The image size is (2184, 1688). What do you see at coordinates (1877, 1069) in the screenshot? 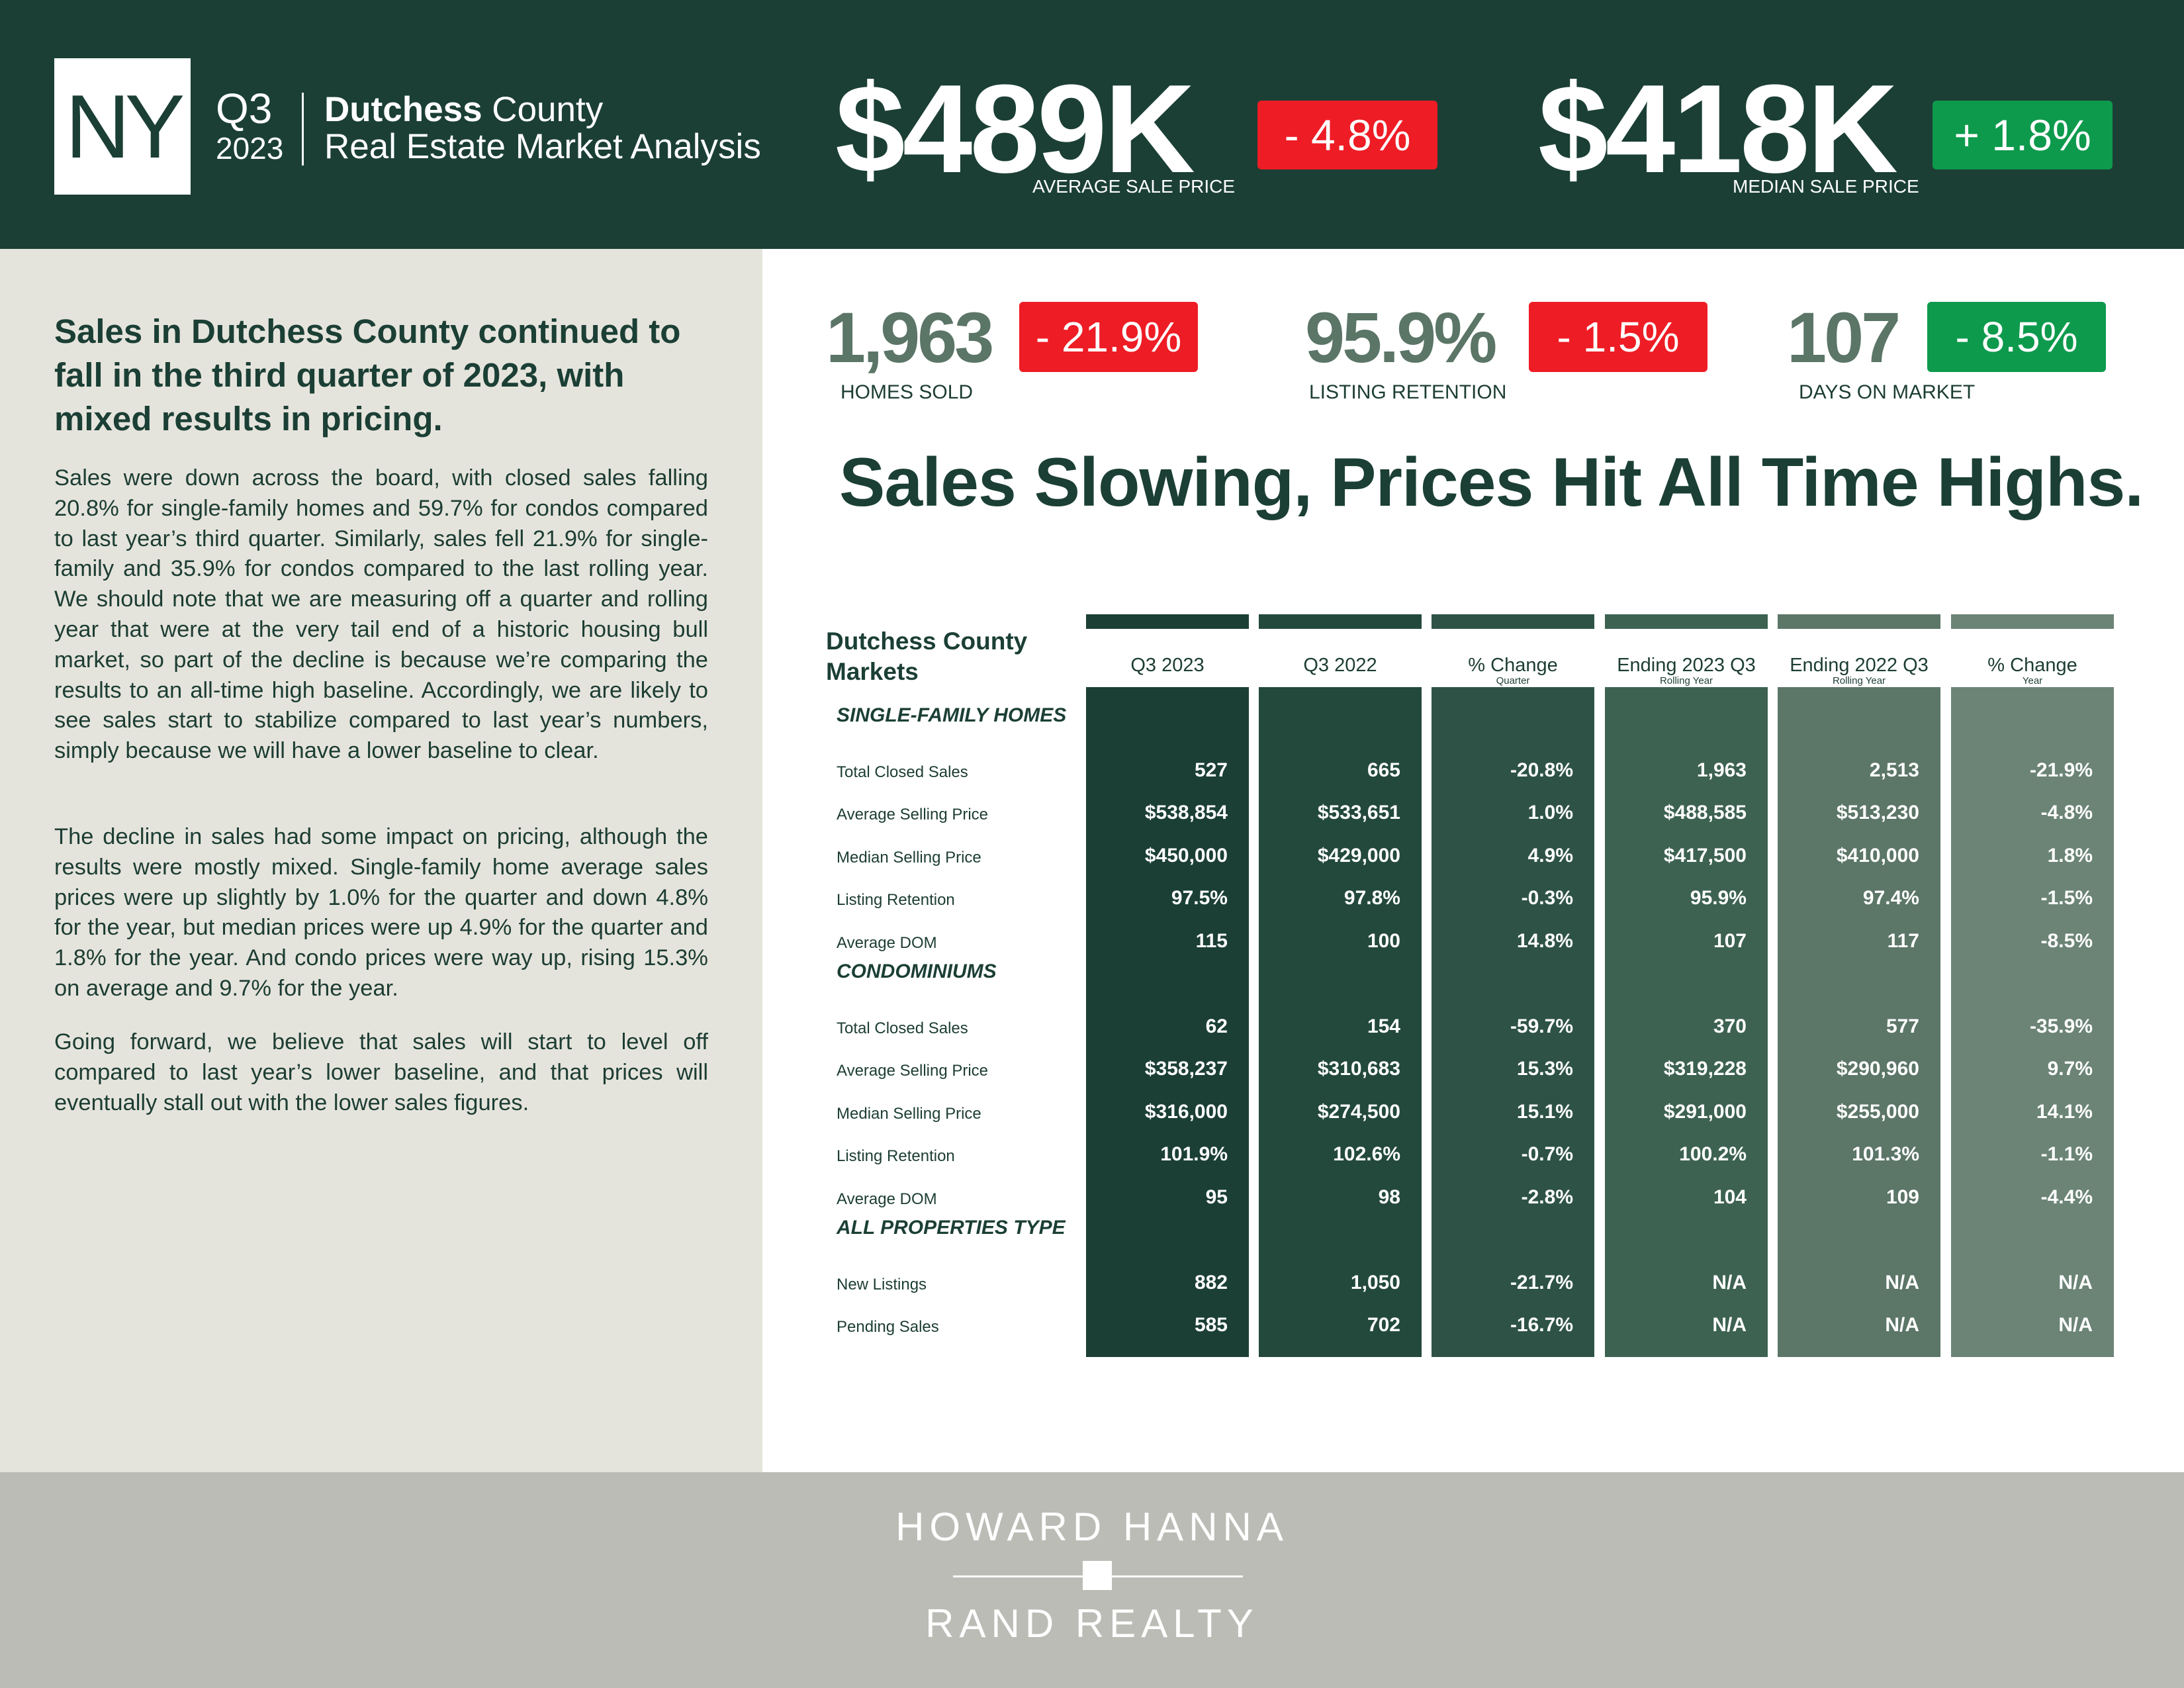
I see `table-cell: $290,960` at bounding box center [1877, 1069].